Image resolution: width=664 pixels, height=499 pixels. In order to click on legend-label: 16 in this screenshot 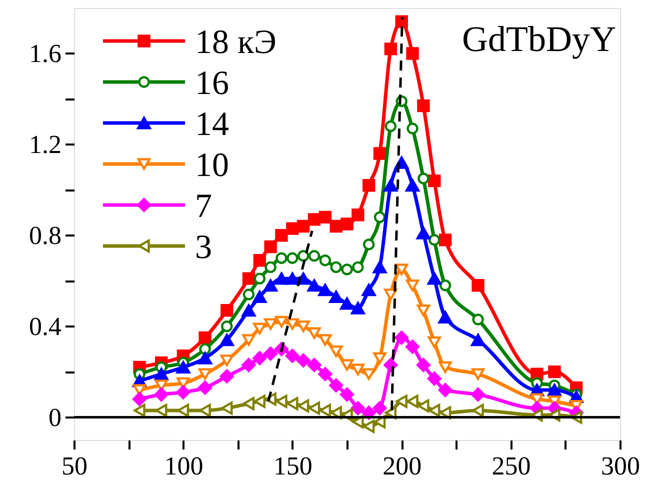, I will do `click(212, 83)`.